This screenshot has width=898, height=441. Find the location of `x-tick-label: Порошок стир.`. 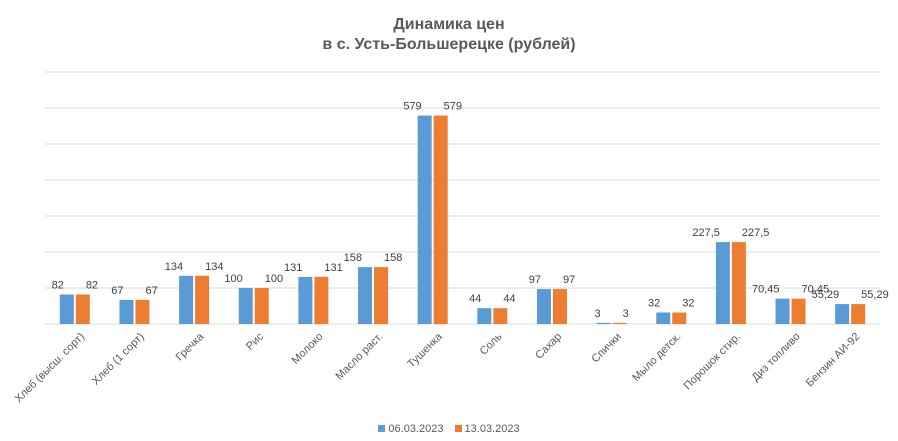

x-tick-label: Порошок стир. is located at coordinates (712, 361).